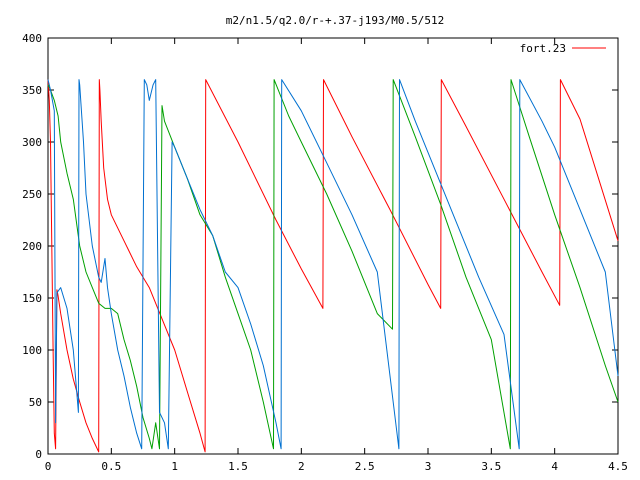 The width and height of the screenshot is (640, 480). Describe the element at coordinates (335, 20) in the screenshot. I see `chart-title: m2/n1.5/q2.0/r-+.37-j193/M0.5/512` at that location.